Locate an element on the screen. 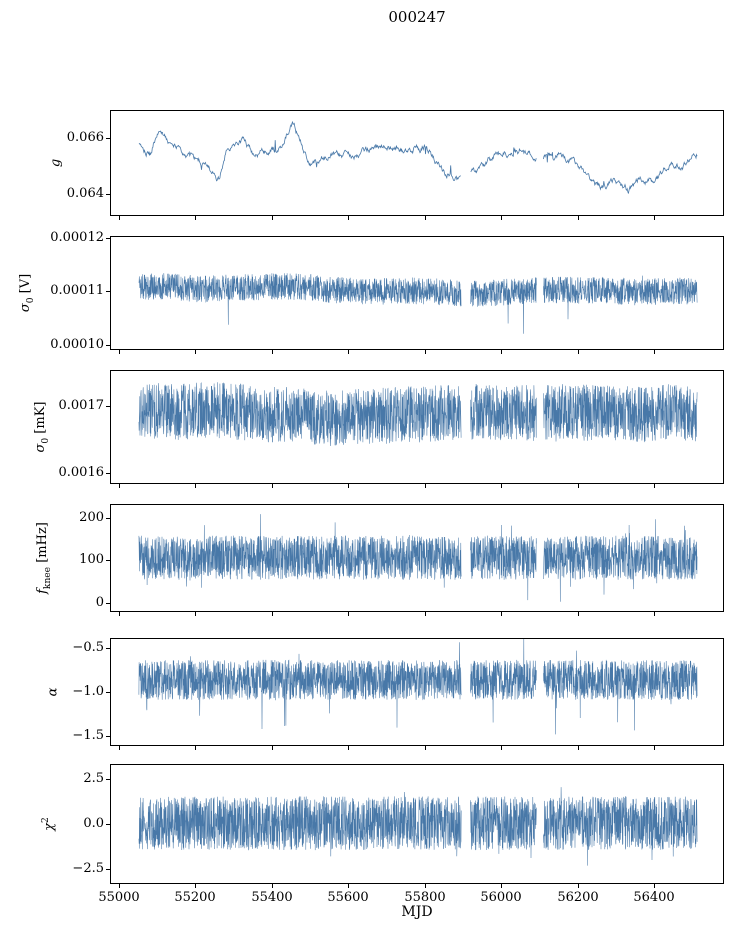 The width and height of the screenshot is (739, 936). sigma0-mK-series is located at coordinates (418, 414).